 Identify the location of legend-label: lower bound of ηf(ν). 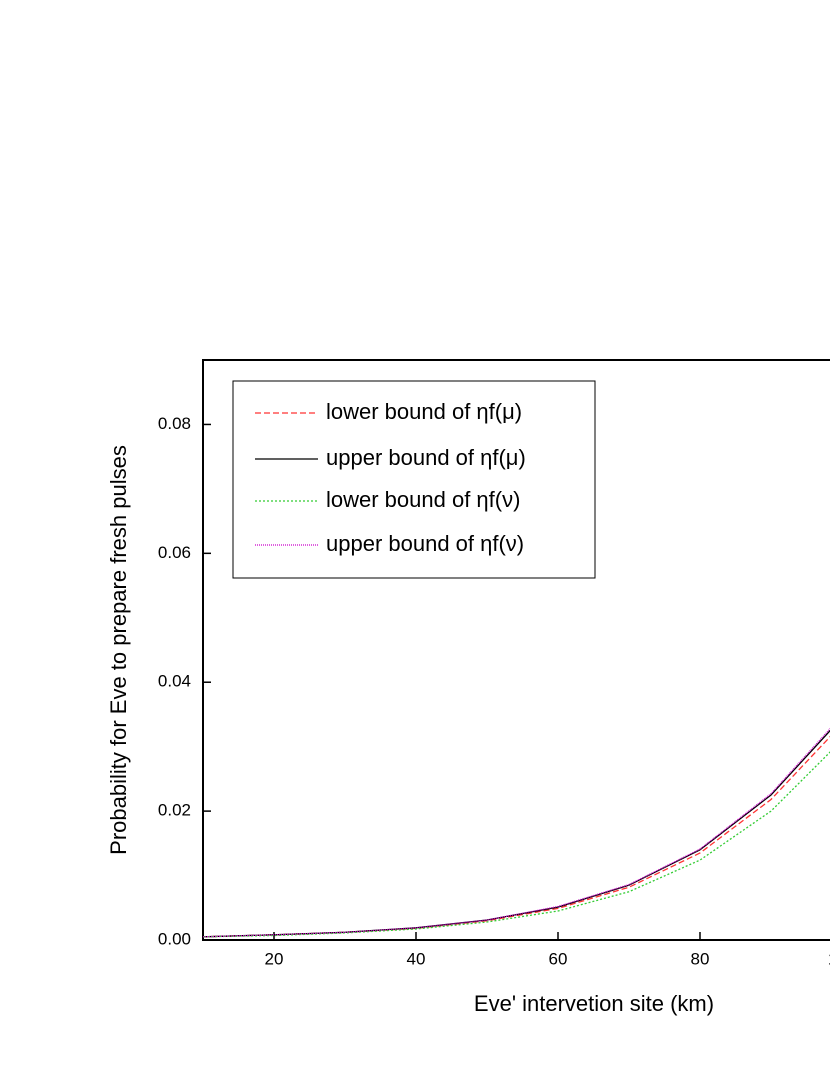
(423, 499).